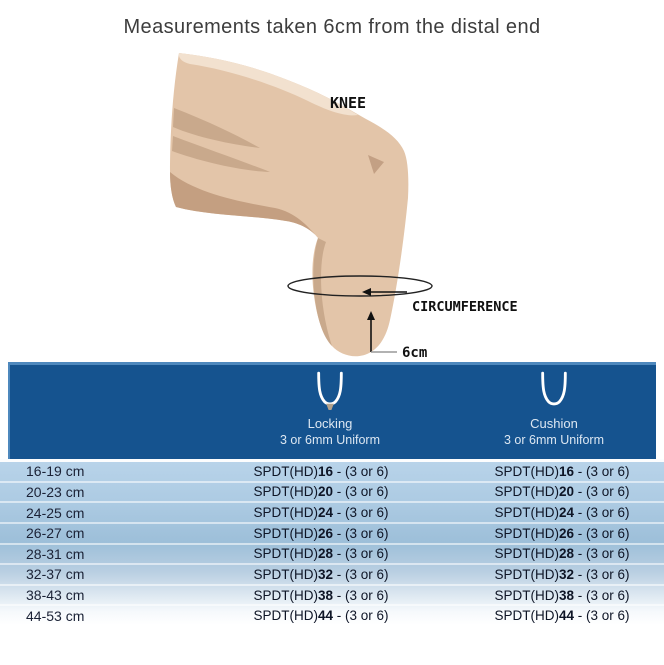  Describe the element at coordinates (562, 533) in the screenshot. I see `code-cell-cushion: SPDT(HD)26 - (3 or 6)` at that location.